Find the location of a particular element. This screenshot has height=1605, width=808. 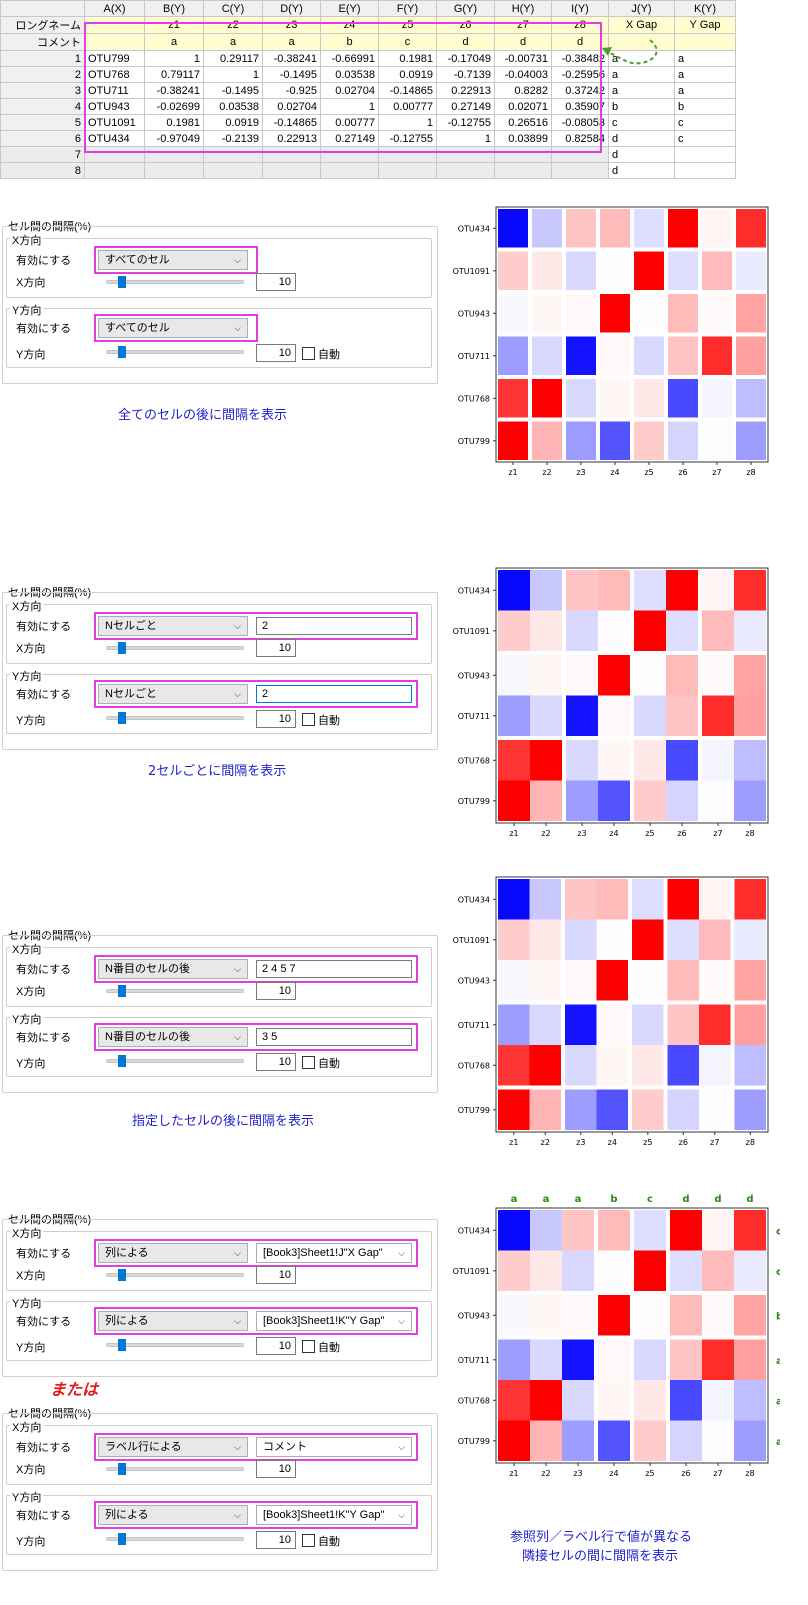

table-cell: -0.04003 is located at coordinates (523, 74).